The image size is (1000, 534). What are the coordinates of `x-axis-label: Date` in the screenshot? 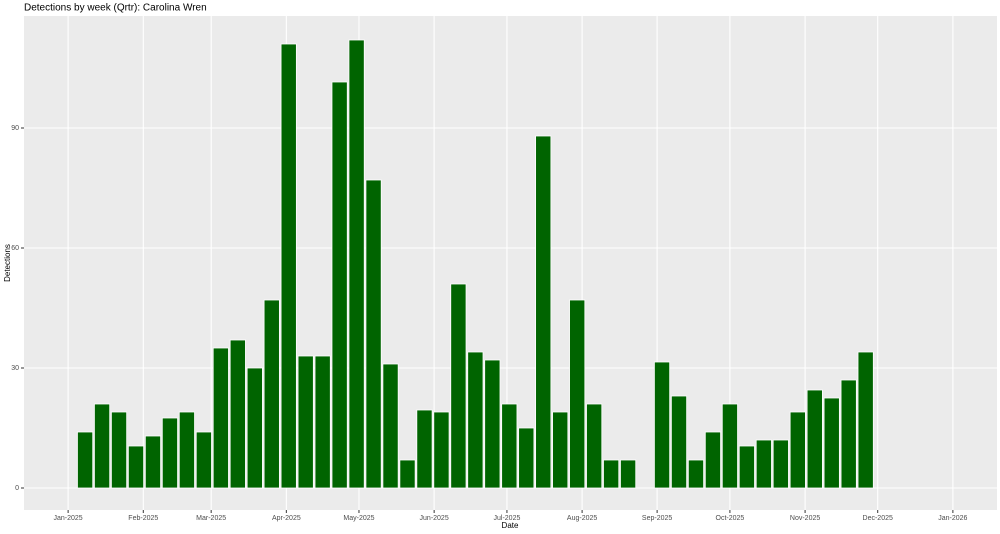 It's located at (510, 525).